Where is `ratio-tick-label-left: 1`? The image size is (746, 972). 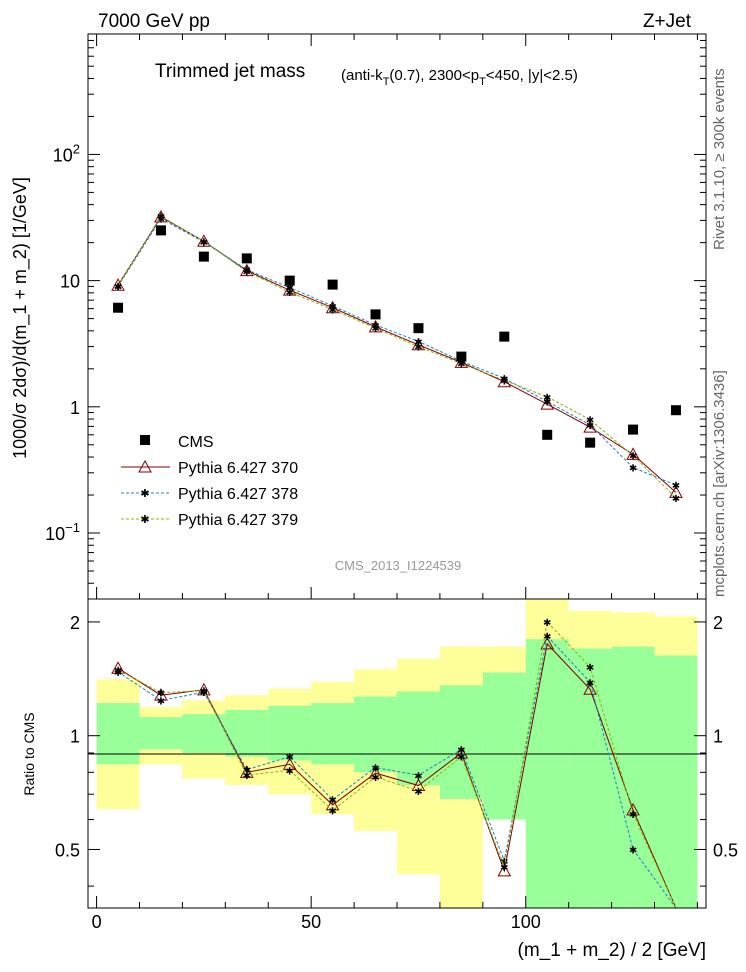 ratio-tick-label-left: 1 is located at coordinates (75, 737).